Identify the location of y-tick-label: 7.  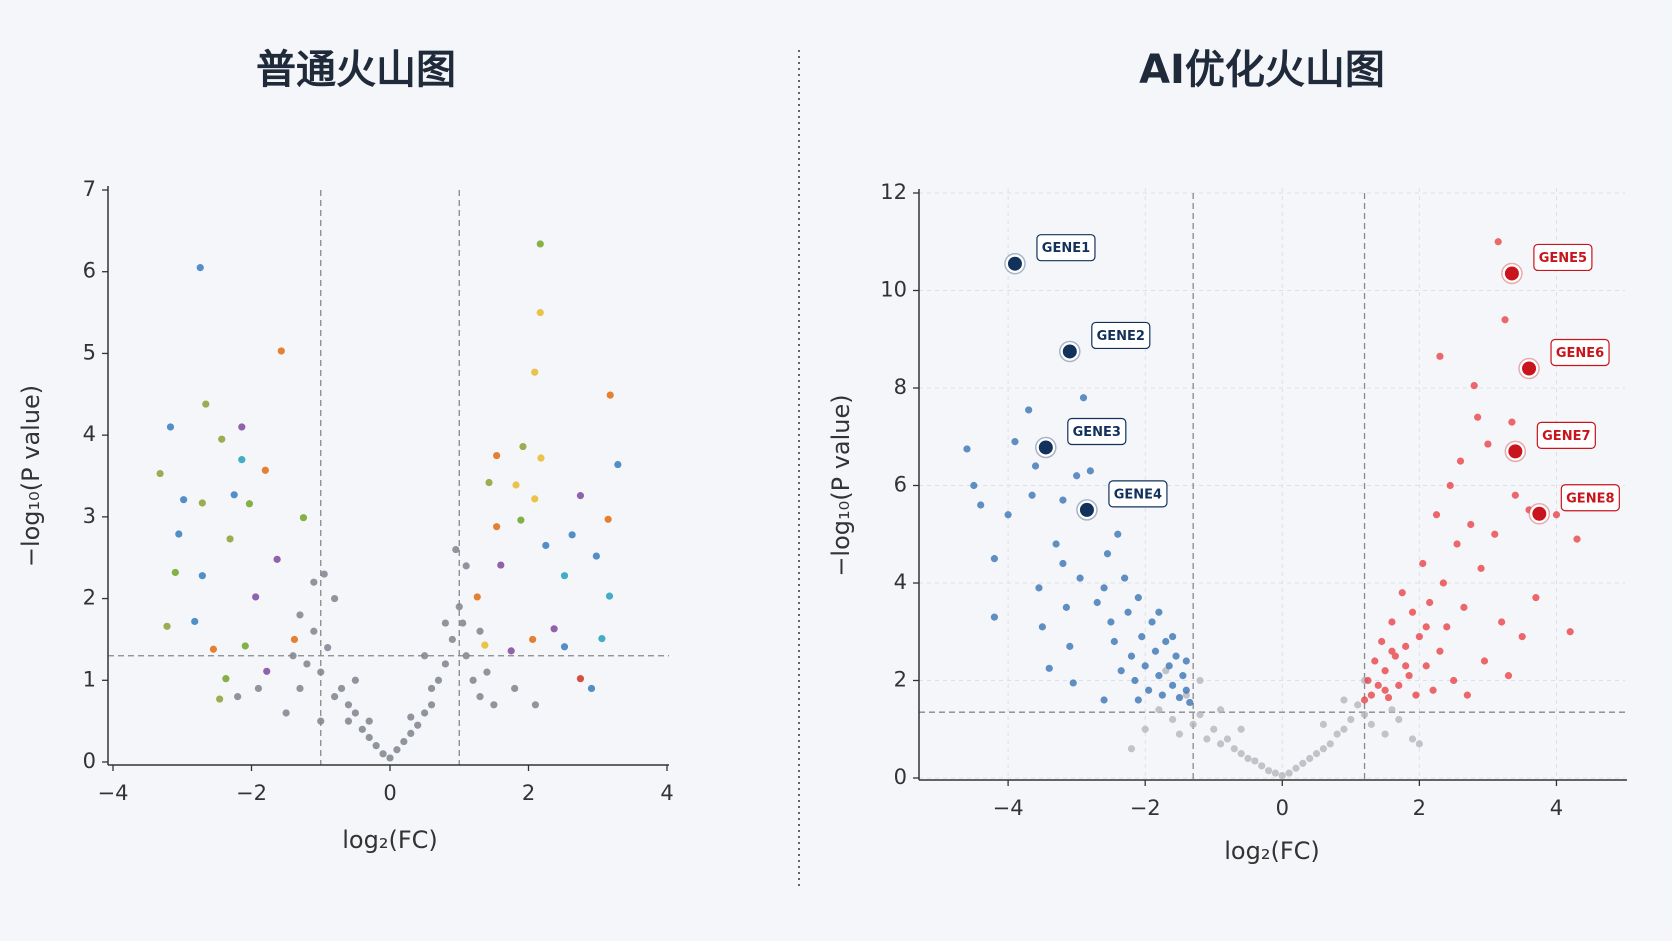
(89, 189).